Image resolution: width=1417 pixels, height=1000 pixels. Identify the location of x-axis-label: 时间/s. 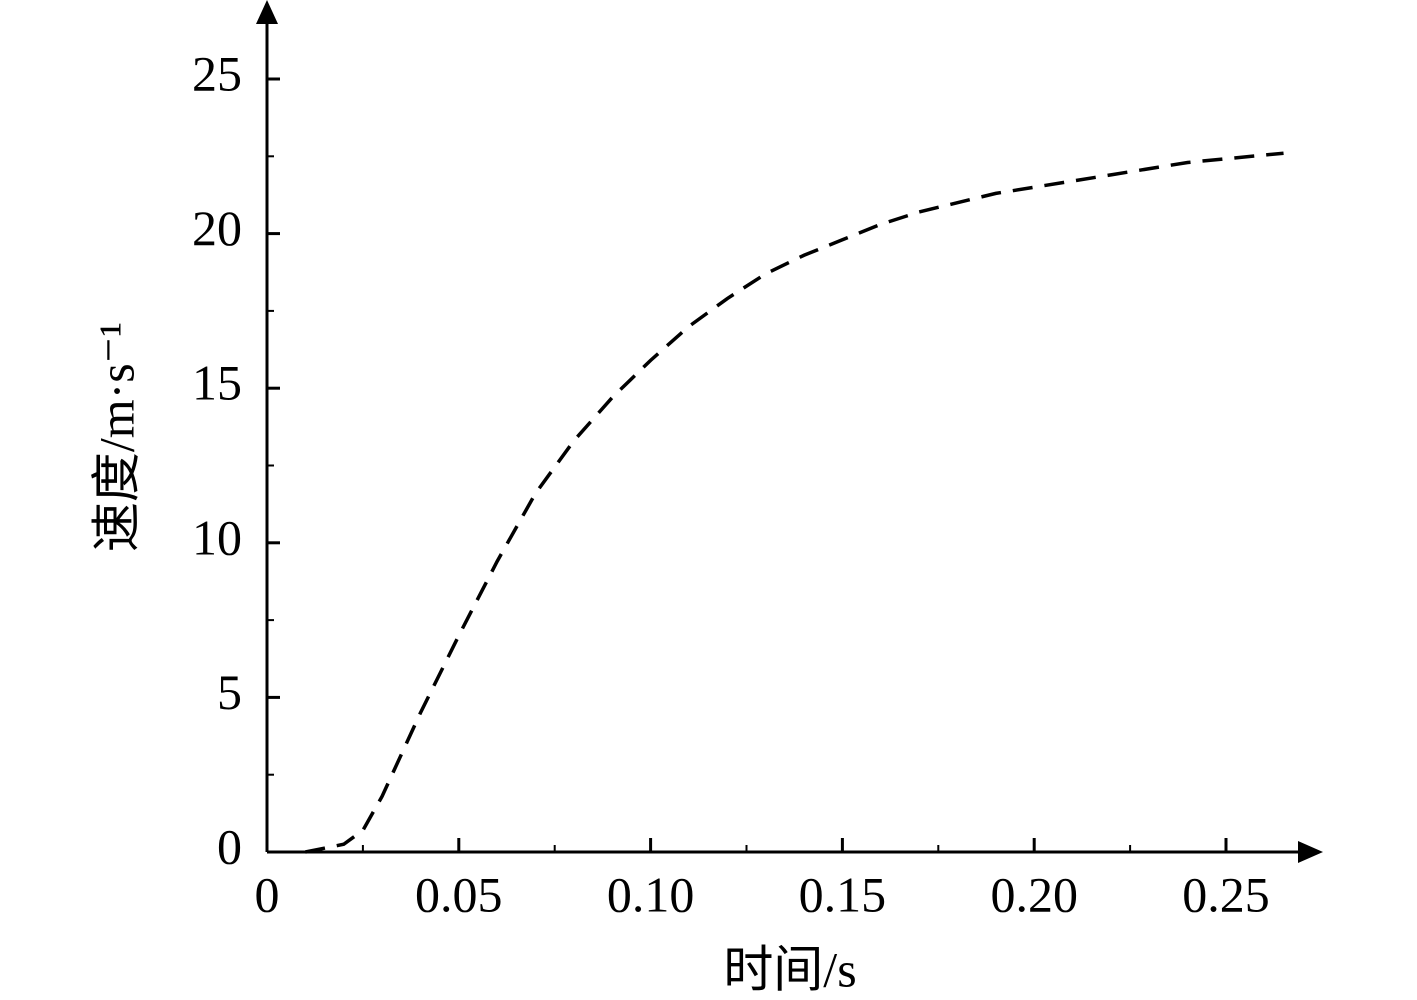
(789, 969).